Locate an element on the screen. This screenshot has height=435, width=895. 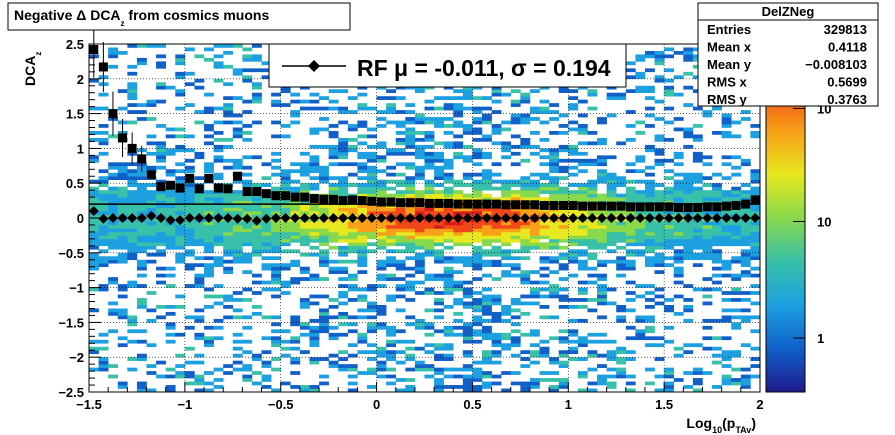
y-axis-title: DCAz is located at coordinates (32, 69).